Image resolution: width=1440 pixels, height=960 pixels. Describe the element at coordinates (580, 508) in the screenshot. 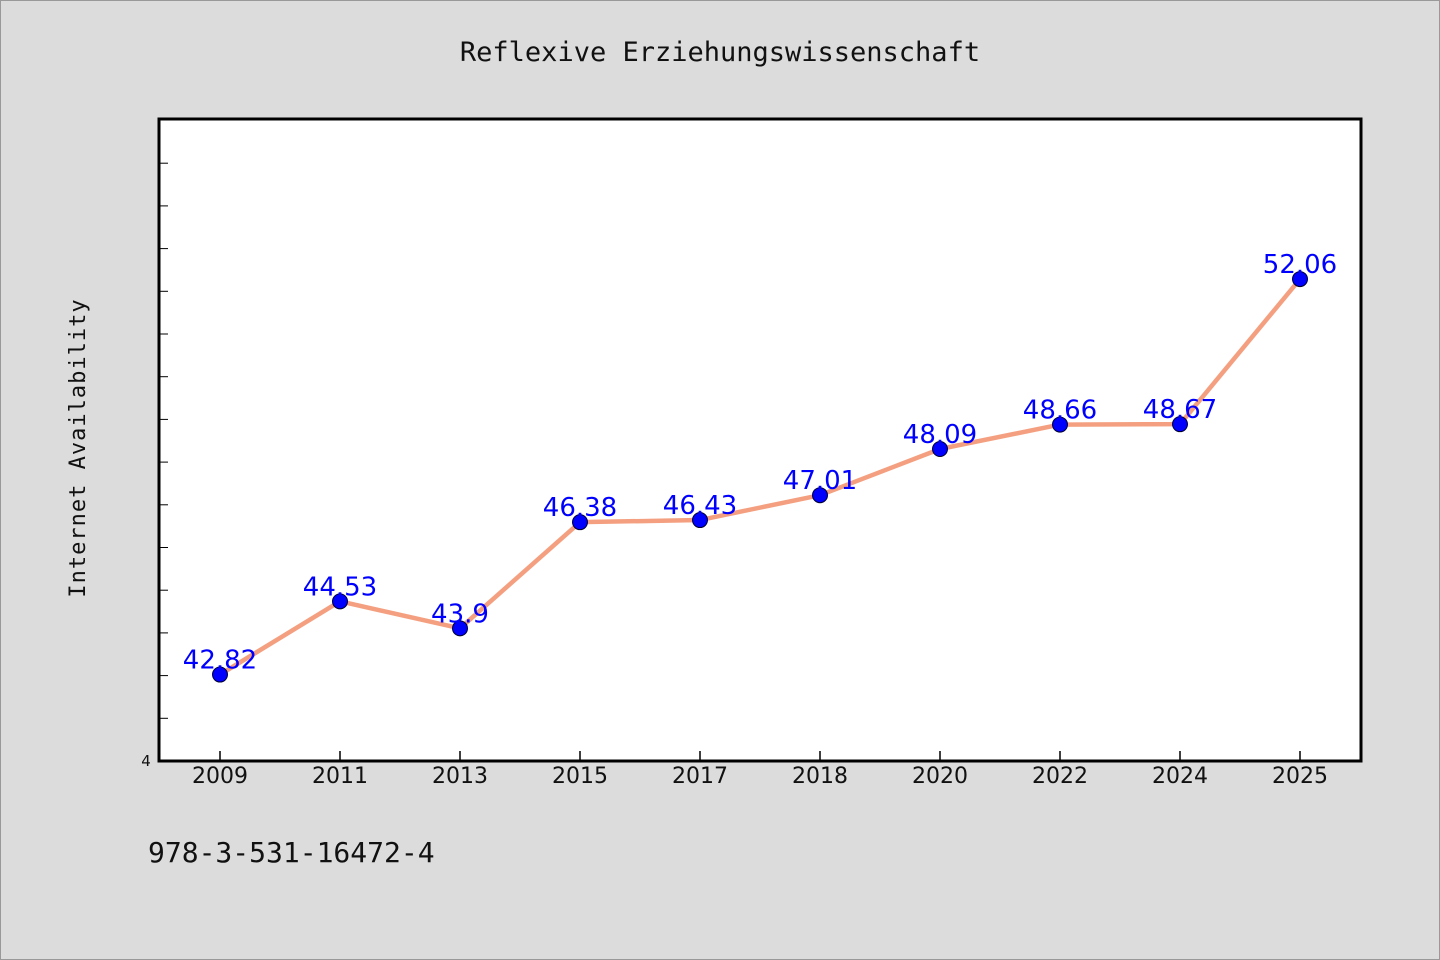

I see `data-label: 46.38` at that location.